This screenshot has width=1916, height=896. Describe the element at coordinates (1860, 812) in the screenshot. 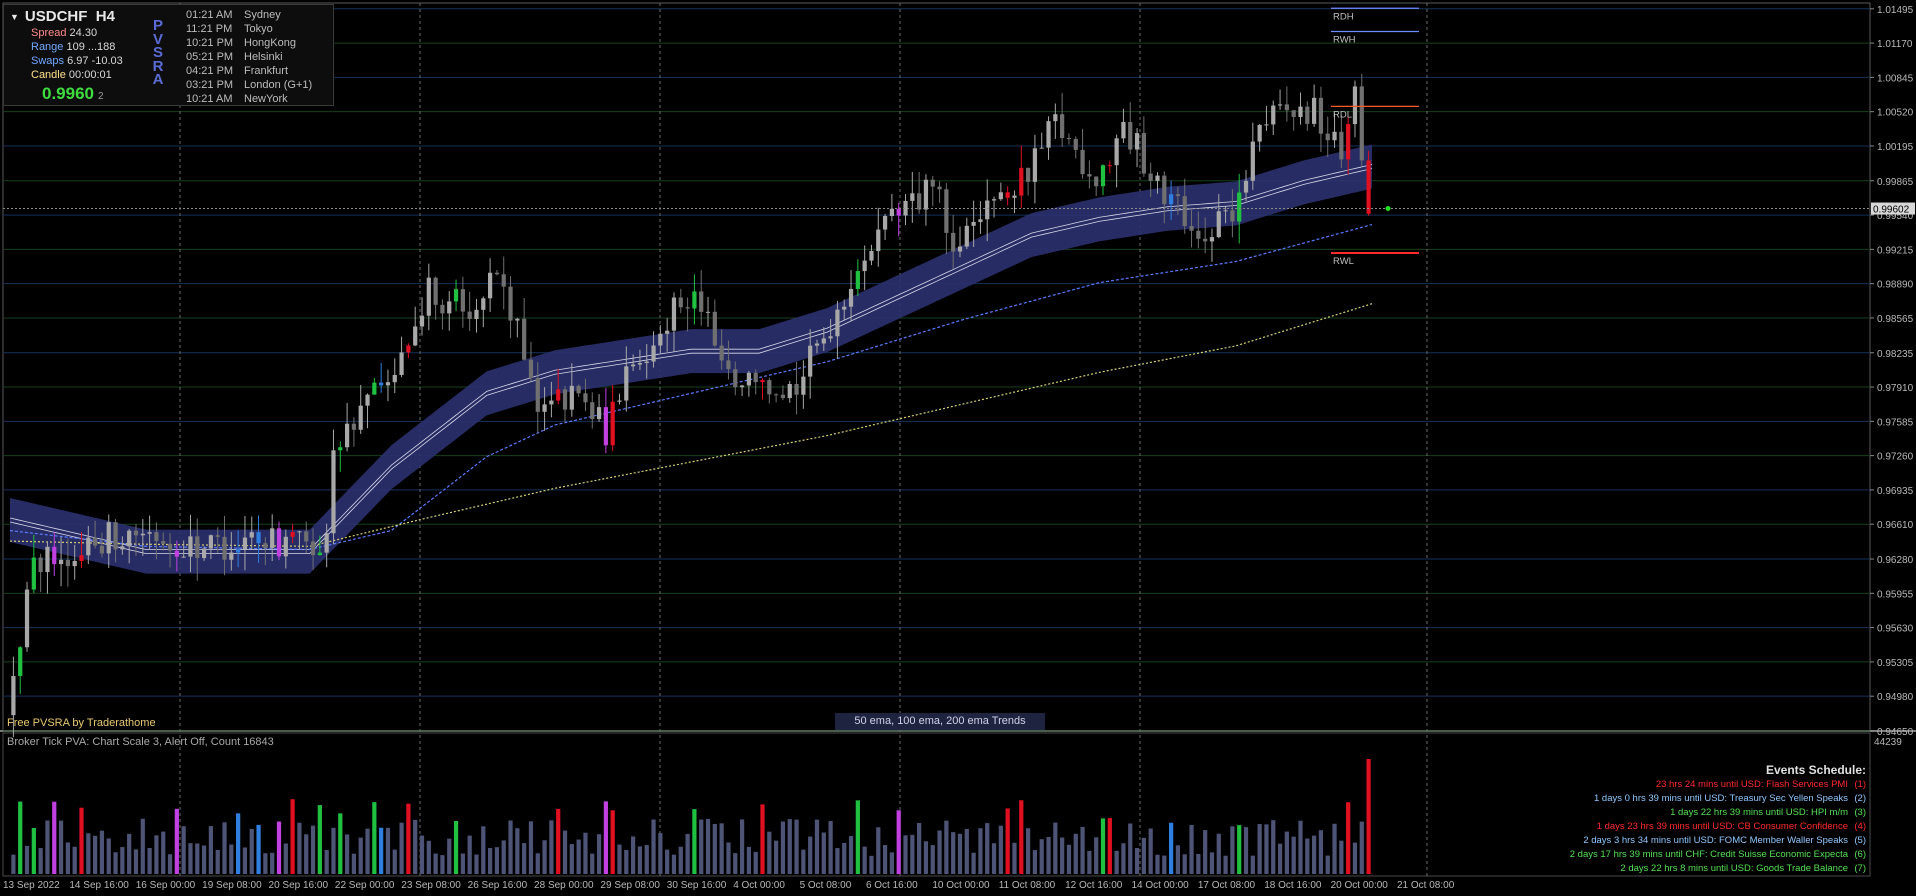

I see `event-number: (3)` at that location.